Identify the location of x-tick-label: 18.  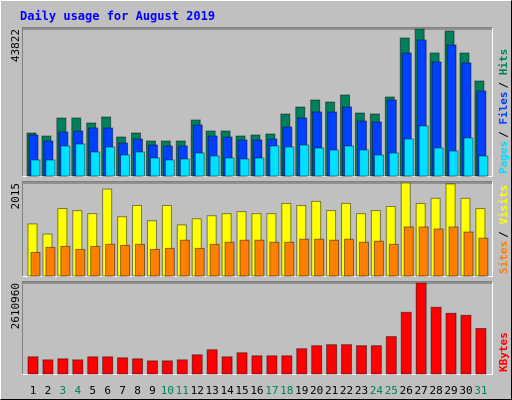
(286, 390).